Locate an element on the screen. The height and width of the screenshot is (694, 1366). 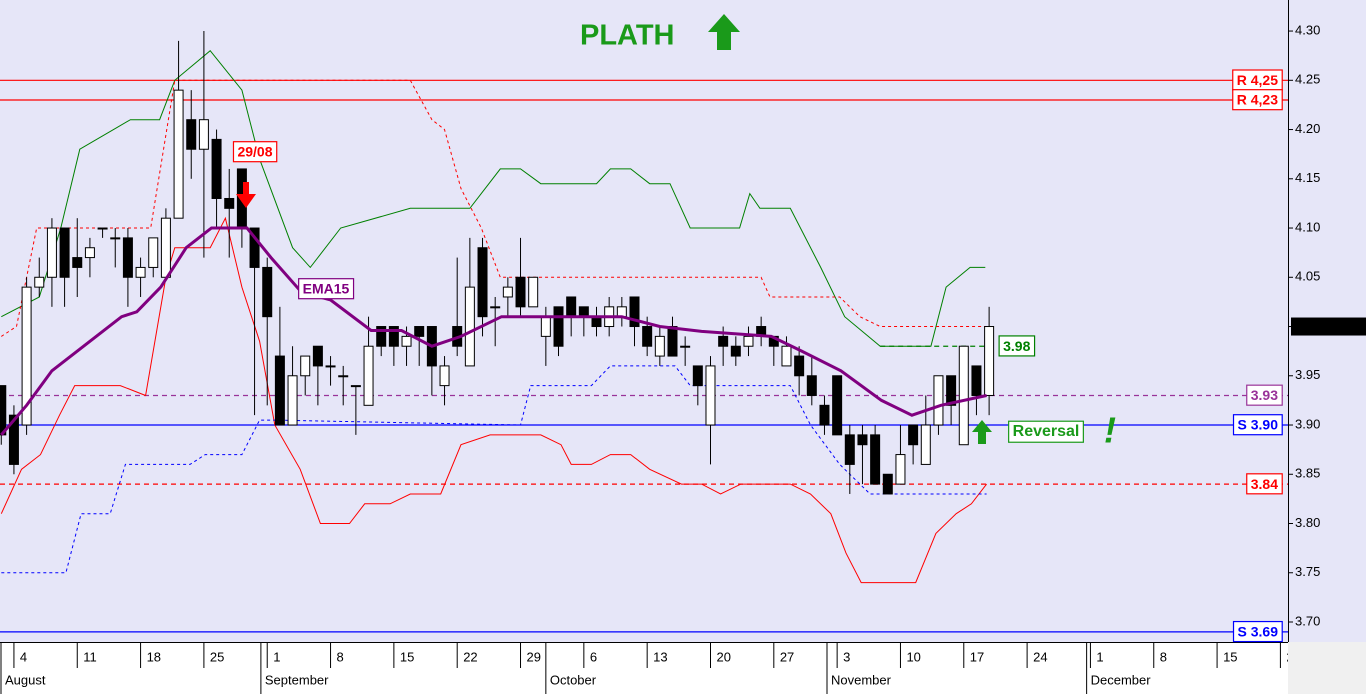
level-label: 3.84 is located at coordinates (1264, 484).